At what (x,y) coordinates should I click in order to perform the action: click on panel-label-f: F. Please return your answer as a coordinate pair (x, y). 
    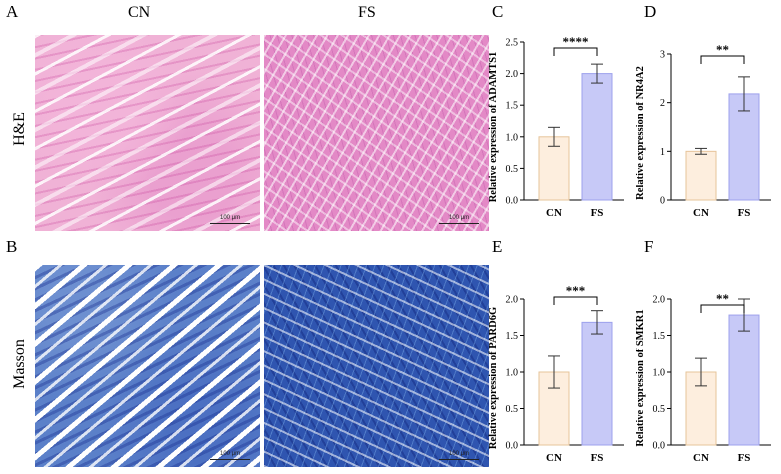
    Looking at the image, I should click on (649, 246).